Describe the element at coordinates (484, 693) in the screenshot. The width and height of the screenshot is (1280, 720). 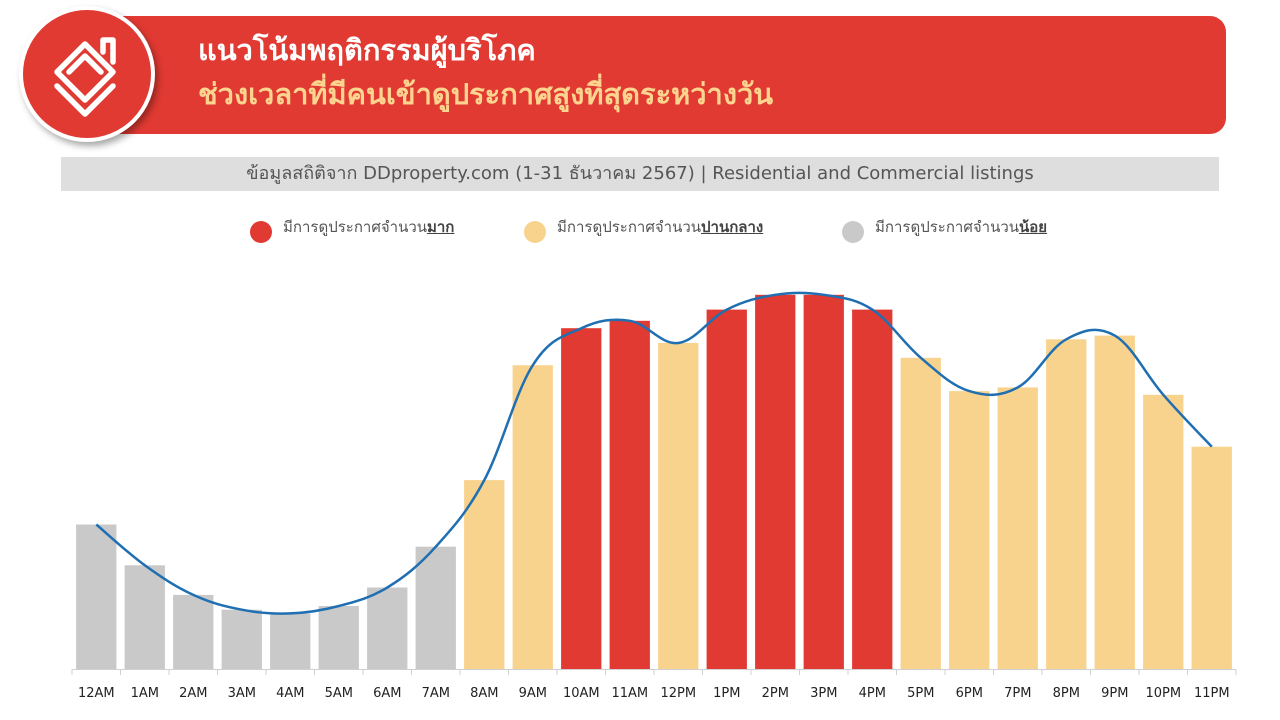
I see `x-tick-label: 8AM` at that location.